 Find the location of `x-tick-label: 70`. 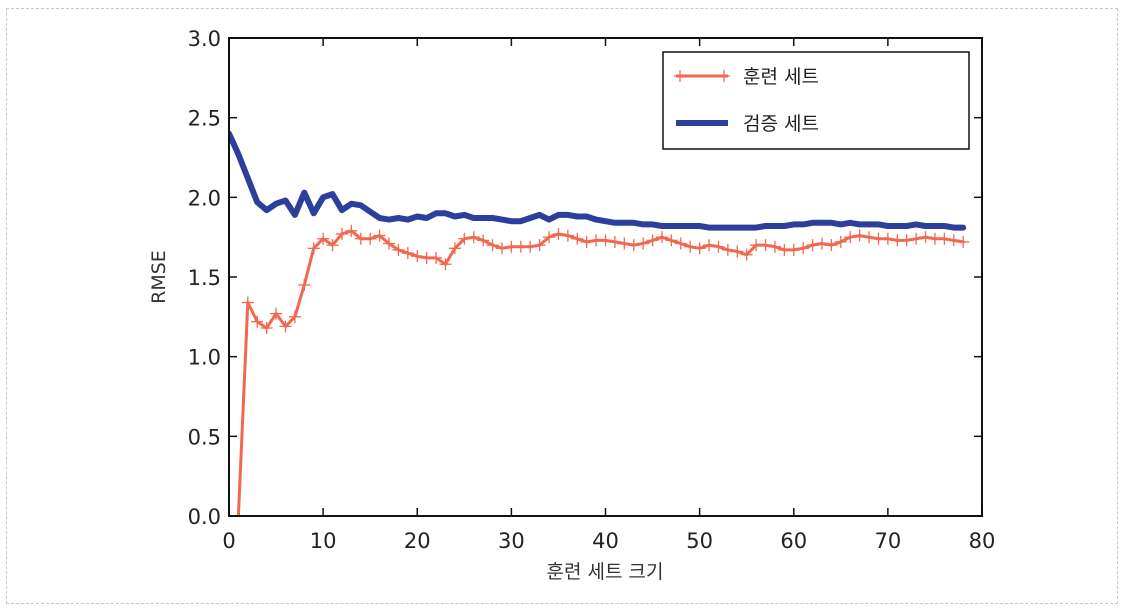

x-tick-label: 70 is located at coordinates (888, 541).